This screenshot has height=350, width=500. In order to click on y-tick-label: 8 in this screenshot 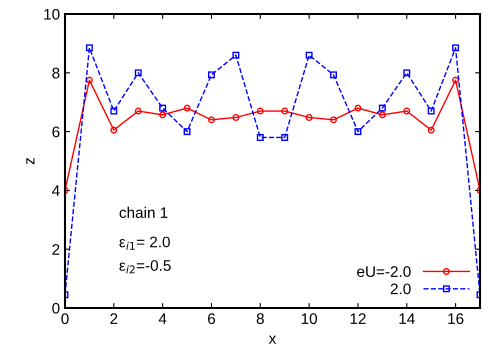, I will do `click(56, 73)`.